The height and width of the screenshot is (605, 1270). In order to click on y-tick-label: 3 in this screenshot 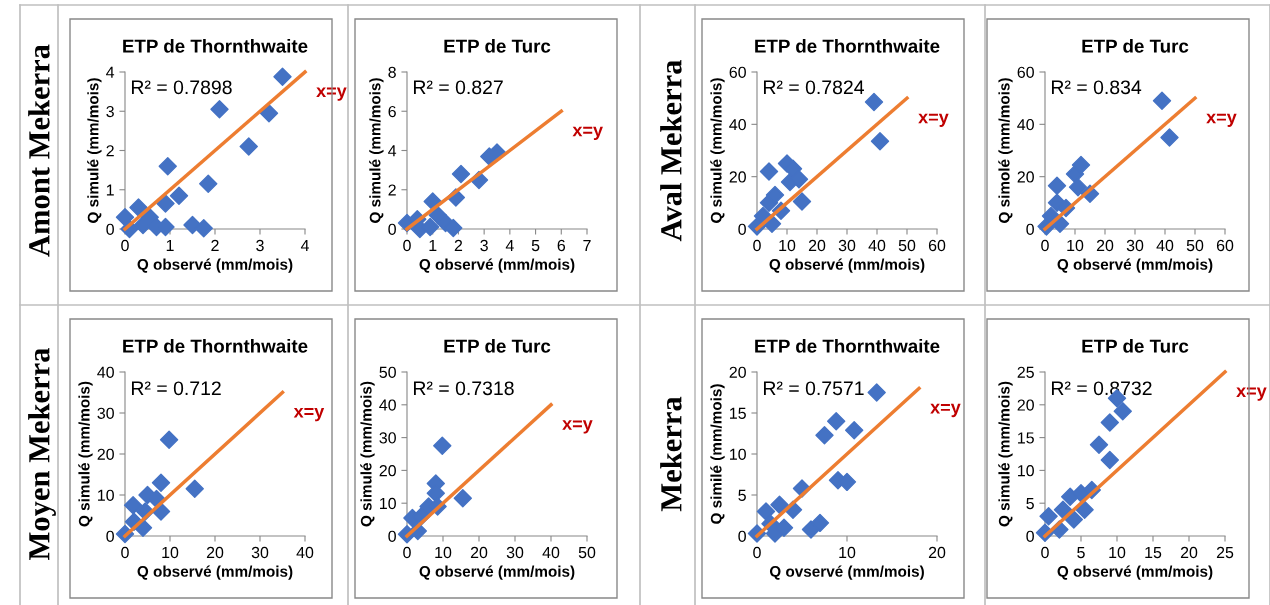, I will do `click(110, 111)`.